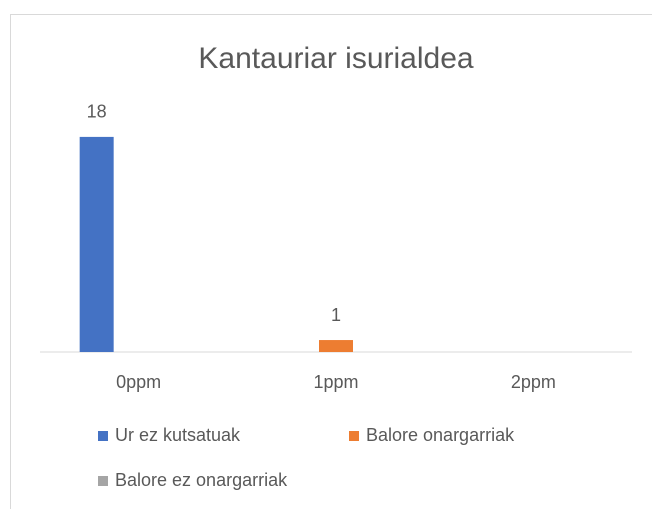 This screenshot has height=509, width=652. What do you see at coordinates (336, 315) in the screenshot?
I see `data-label: 1` at bounding box center [336, 315].